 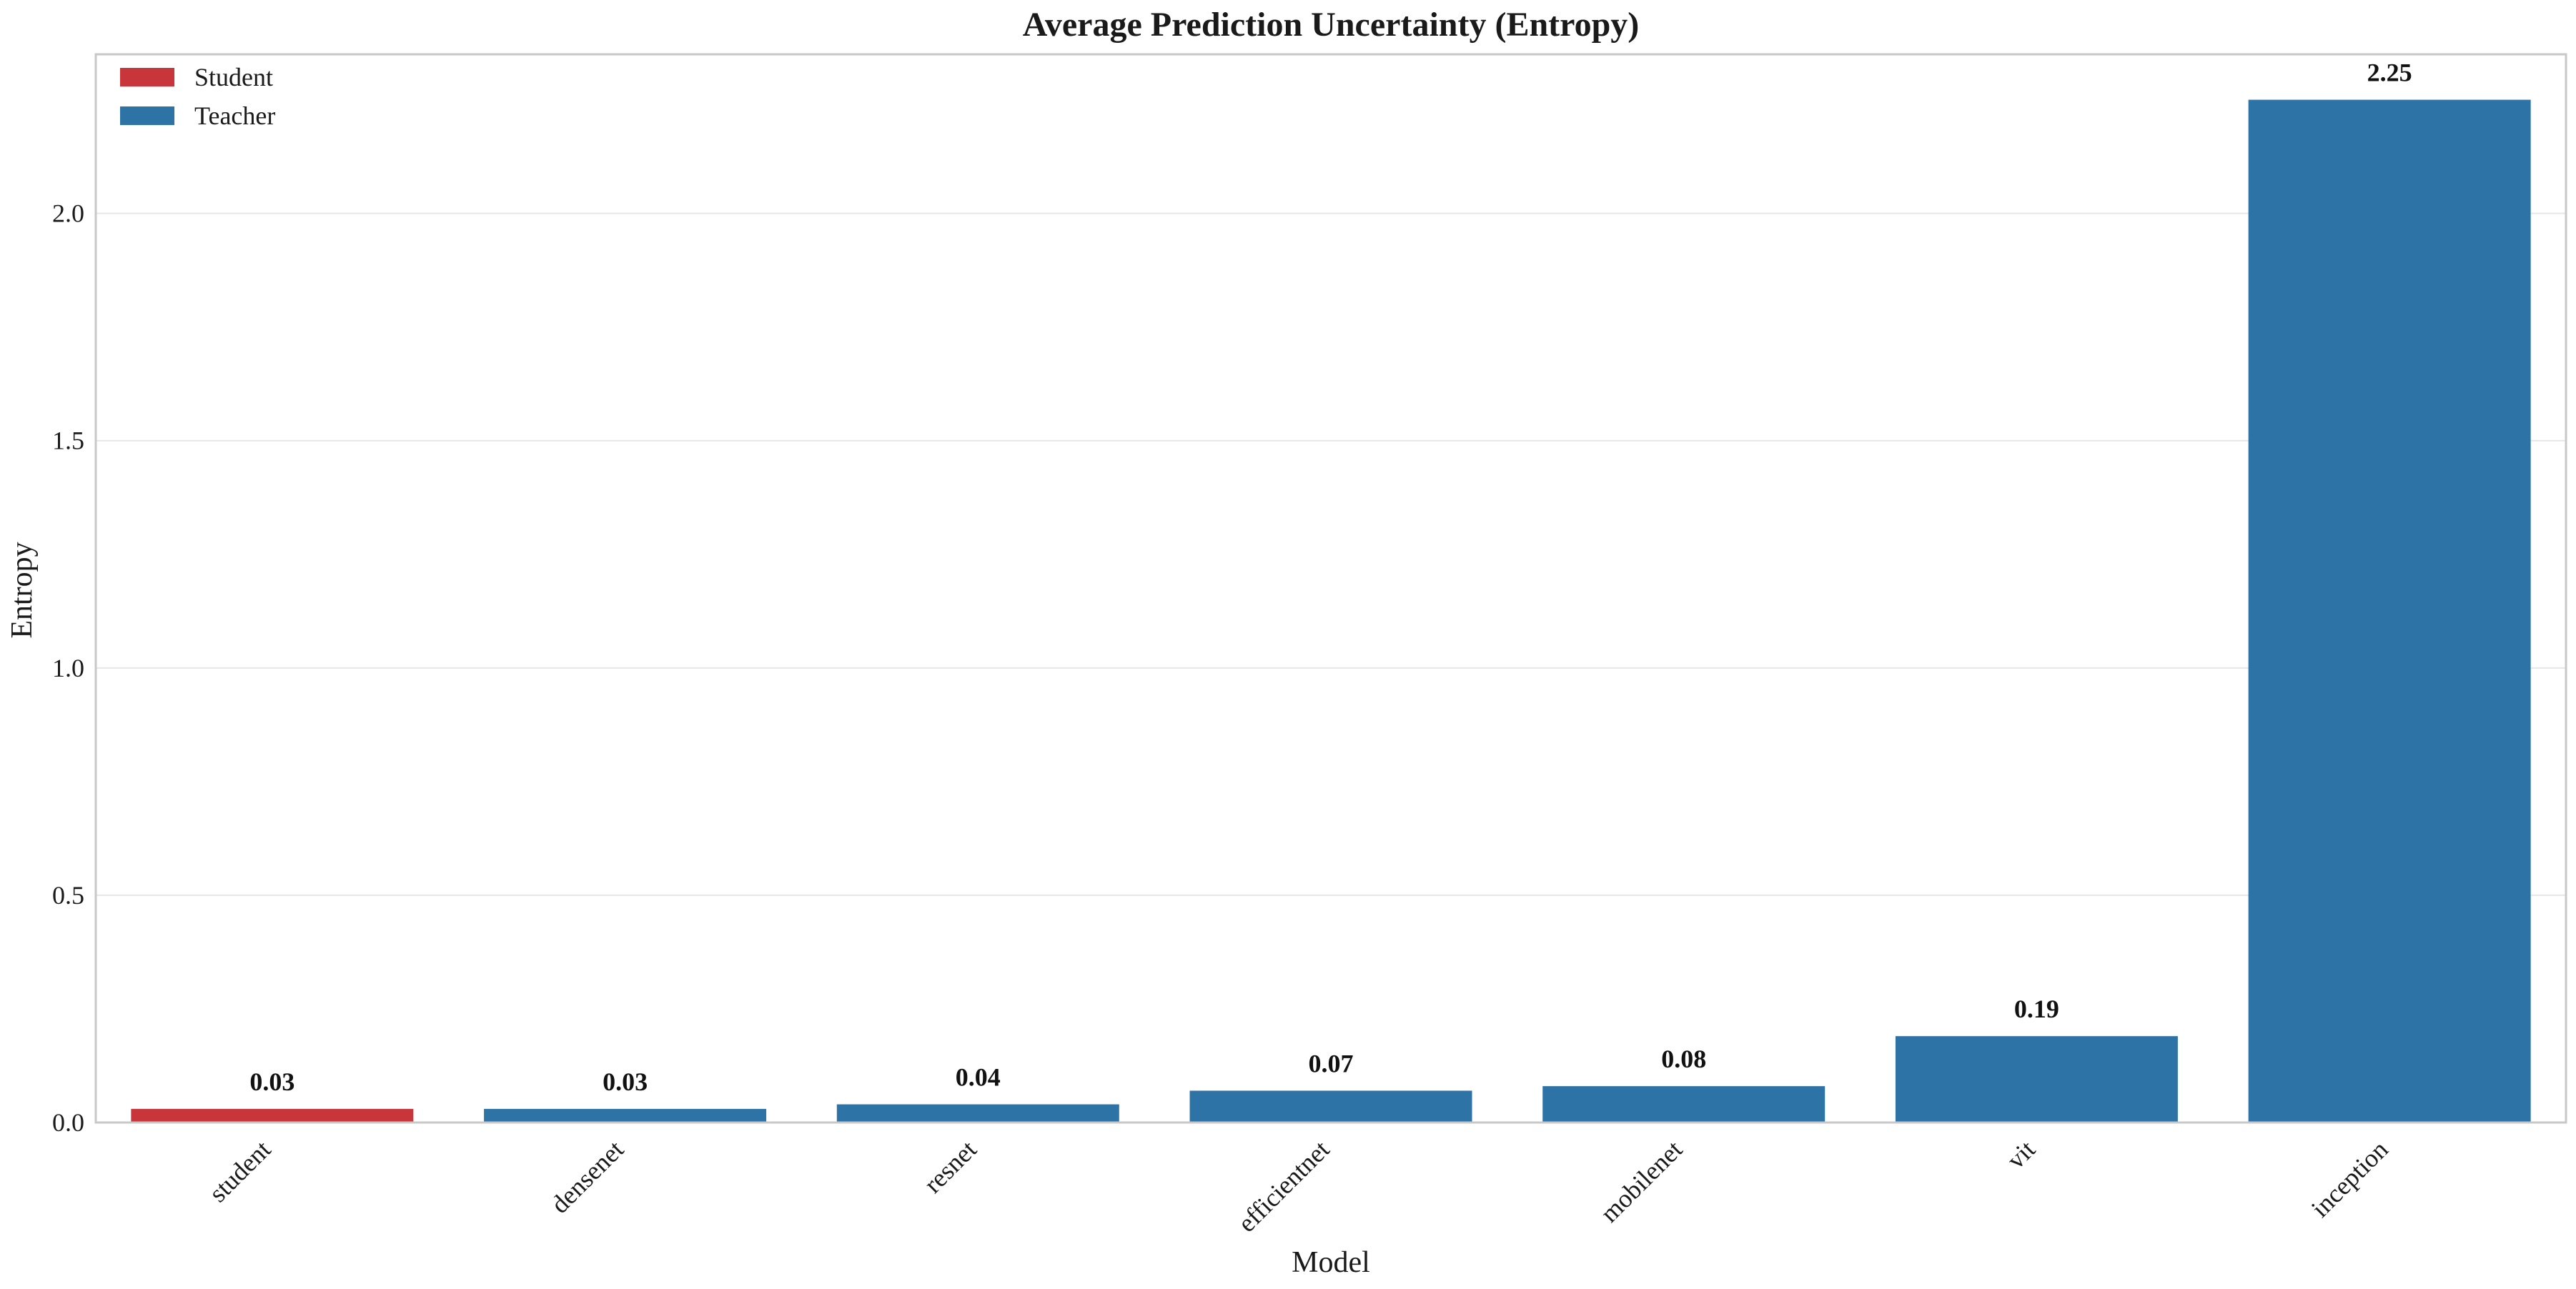 What do you see at coordinates (272, 1115) in the screenshot?
I see `bar-student` at bounding box center [272, 1115].